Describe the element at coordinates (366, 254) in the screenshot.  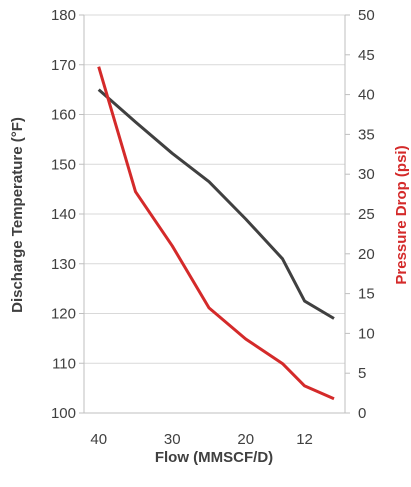
I see `y-right-tick-label: 20` at that location.